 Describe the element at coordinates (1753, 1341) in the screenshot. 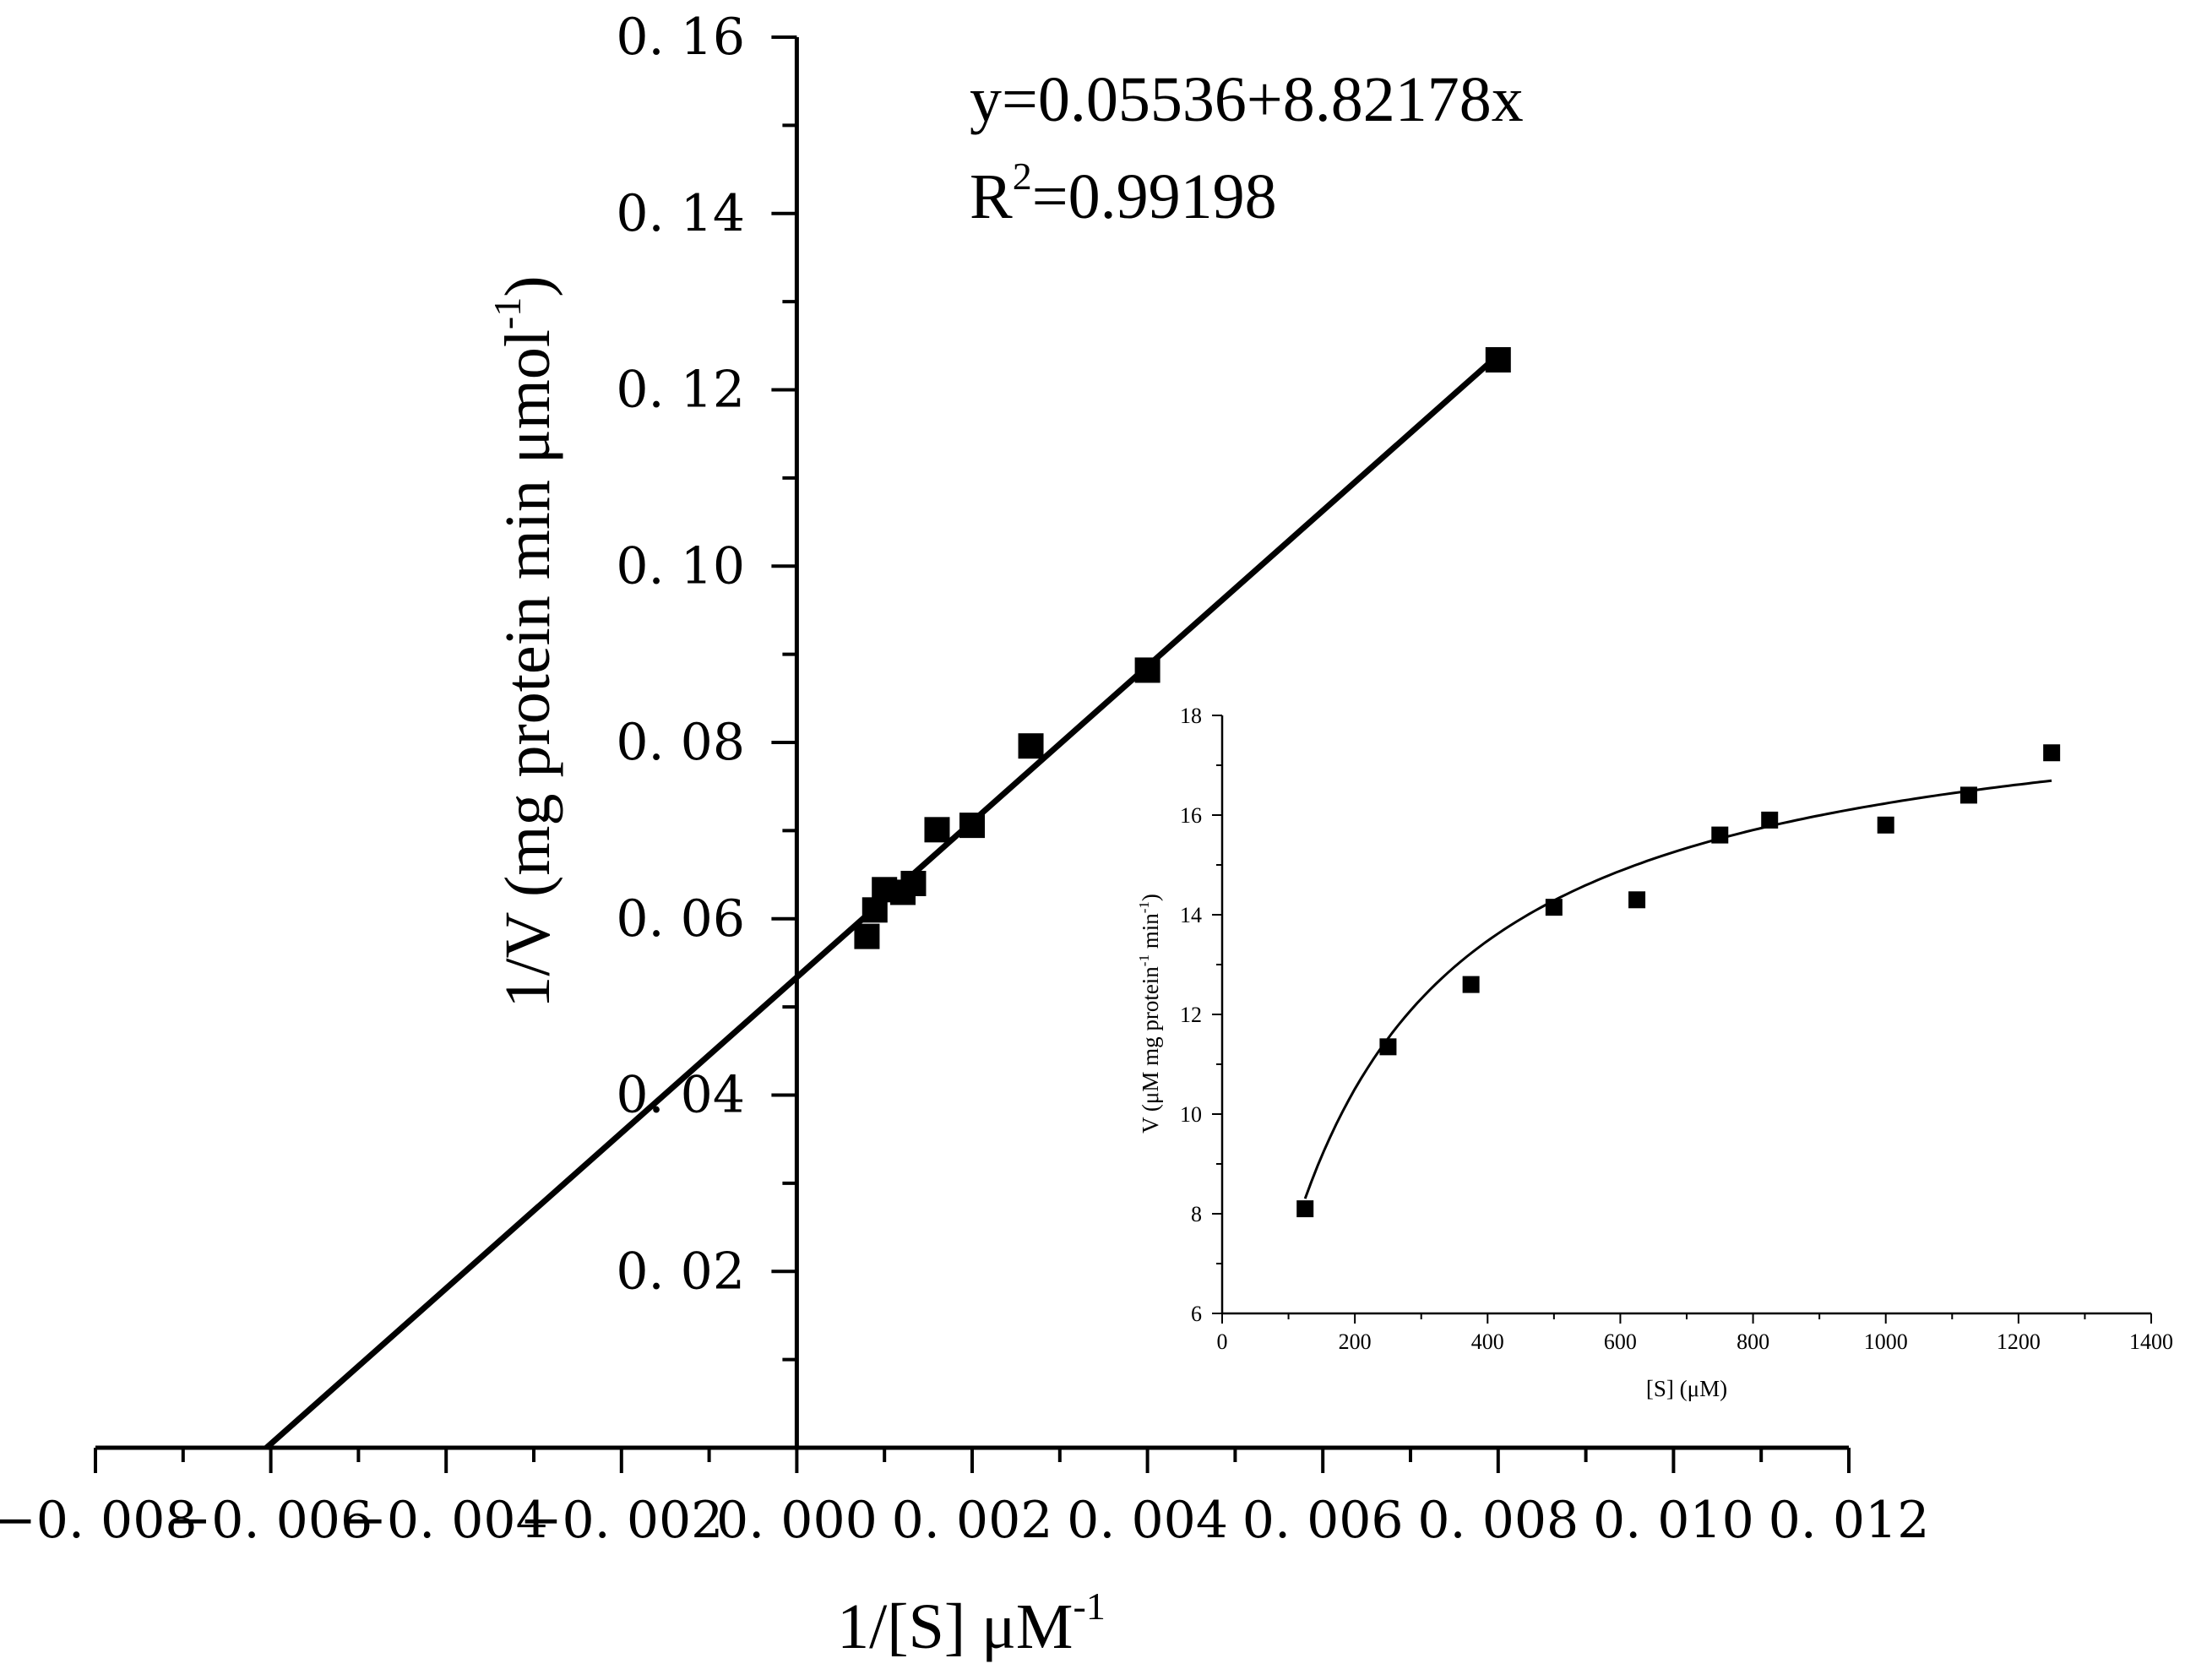

I see `inset-x-tick-label: 800` at that location.